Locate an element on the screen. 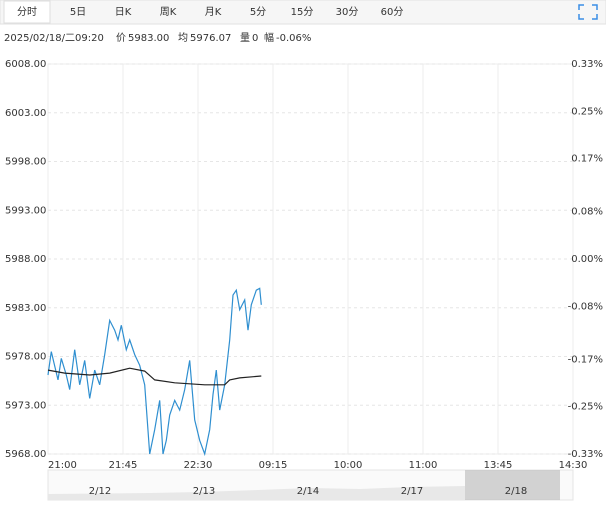  y2-tick-label: -0.25% is located at coordinates (585, 407).